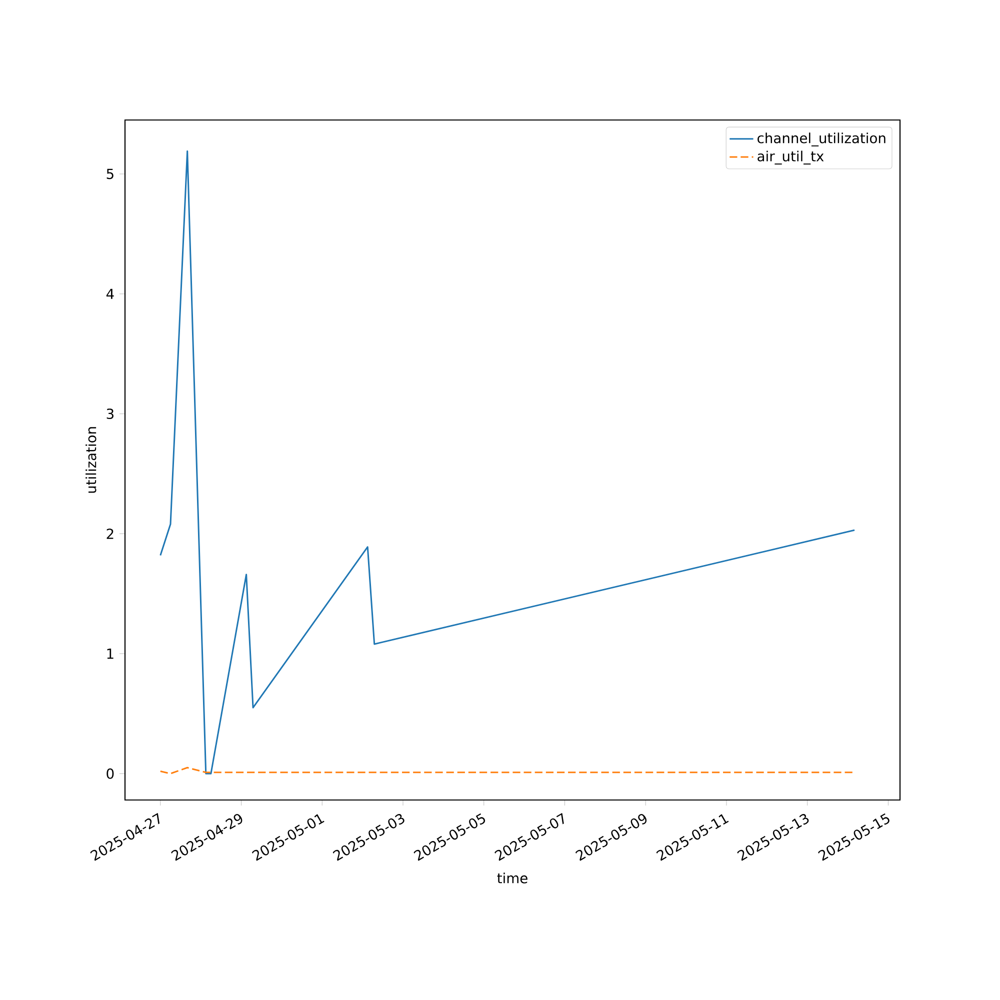  Describe the element at coordinates (110, 414) in the screenshot. I see `y-tick-label: 3` at that location.